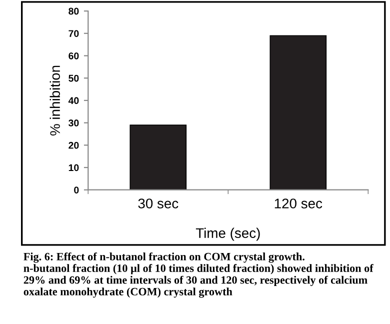  What do you see at coordinates (164, 257) in the screenshot?
I see `text: Fig. 6: Effect of n-butanol fraction on COM crystal growth.` at bounding box center [164, 257].